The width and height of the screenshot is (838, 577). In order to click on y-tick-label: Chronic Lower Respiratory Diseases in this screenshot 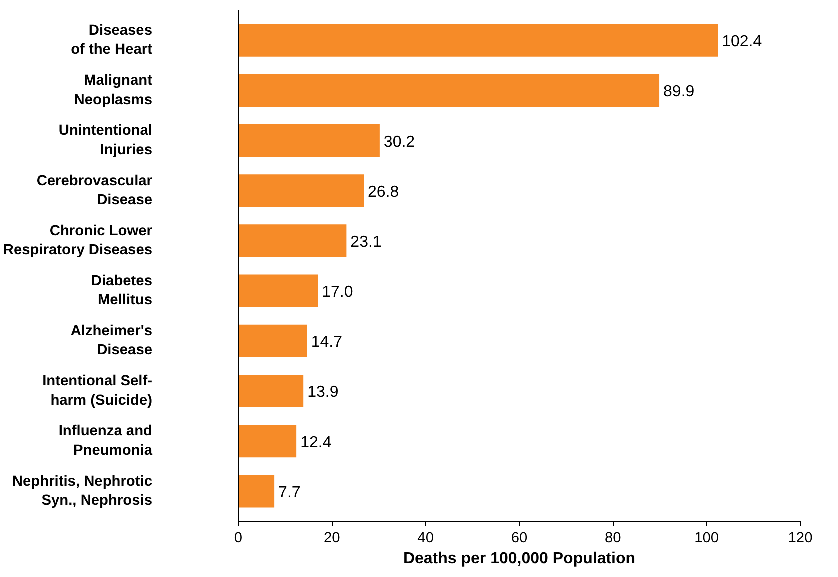, I will do `click(78, 241)`.